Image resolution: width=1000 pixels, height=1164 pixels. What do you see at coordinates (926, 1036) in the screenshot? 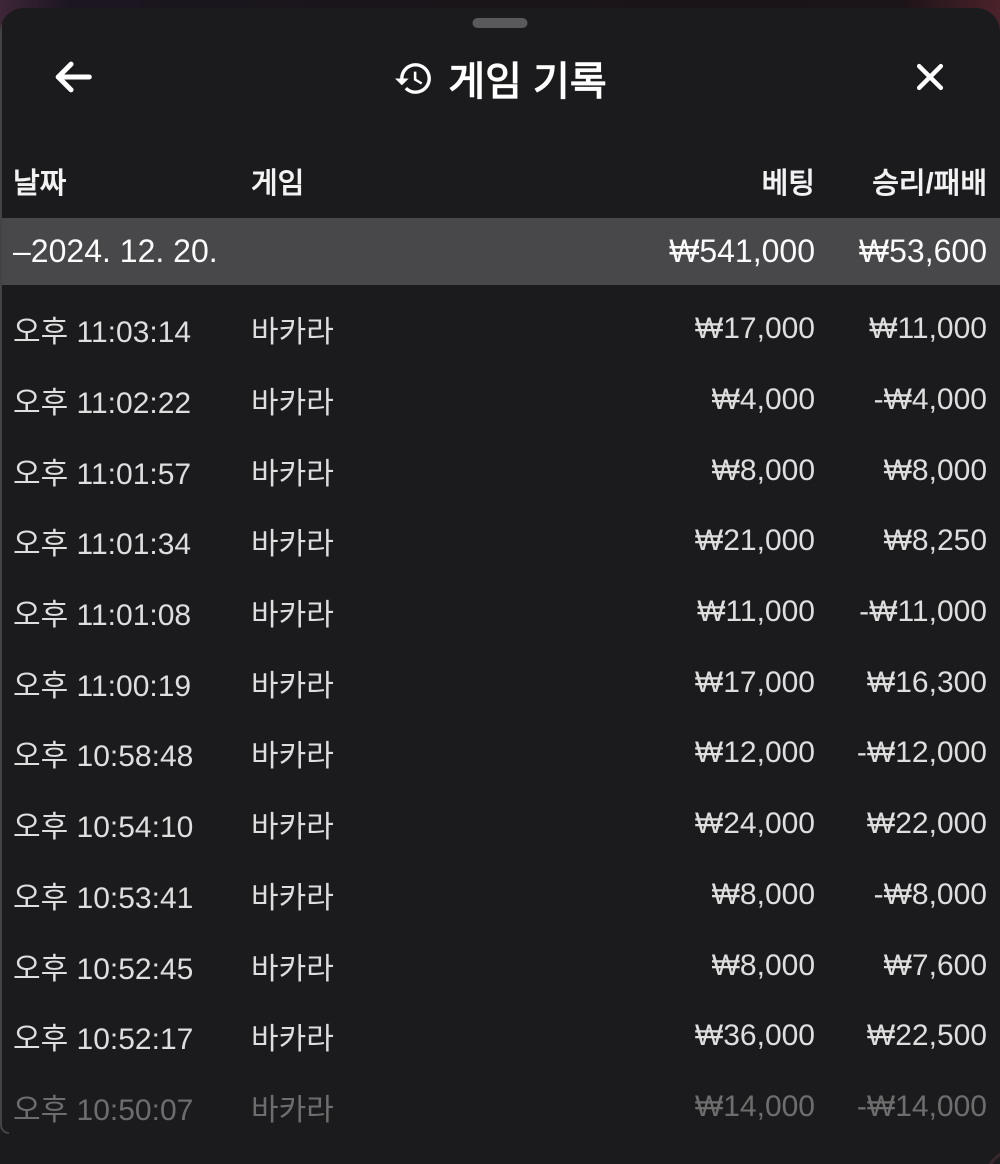
I see `record-winloss: ₩22,500` at bounding box center [926, 1036].